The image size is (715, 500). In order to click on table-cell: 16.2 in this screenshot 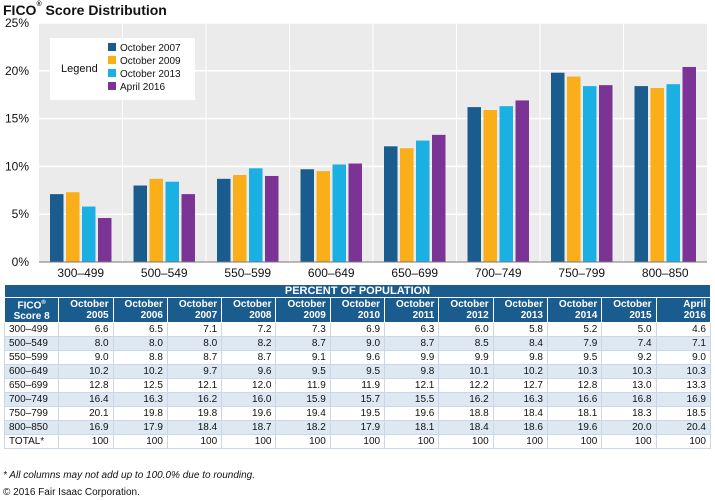, I will do `click(466, 400)`.